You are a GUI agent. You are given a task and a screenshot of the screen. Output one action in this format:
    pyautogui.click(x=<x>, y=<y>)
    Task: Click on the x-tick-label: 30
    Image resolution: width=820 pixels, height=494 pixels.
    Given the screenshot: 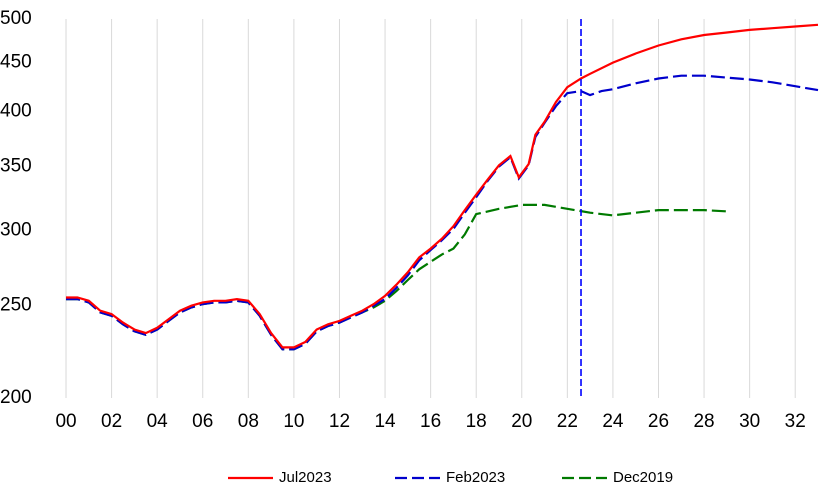 What is the action you would take?
    pyautogui.click(x=749, y=421)
    